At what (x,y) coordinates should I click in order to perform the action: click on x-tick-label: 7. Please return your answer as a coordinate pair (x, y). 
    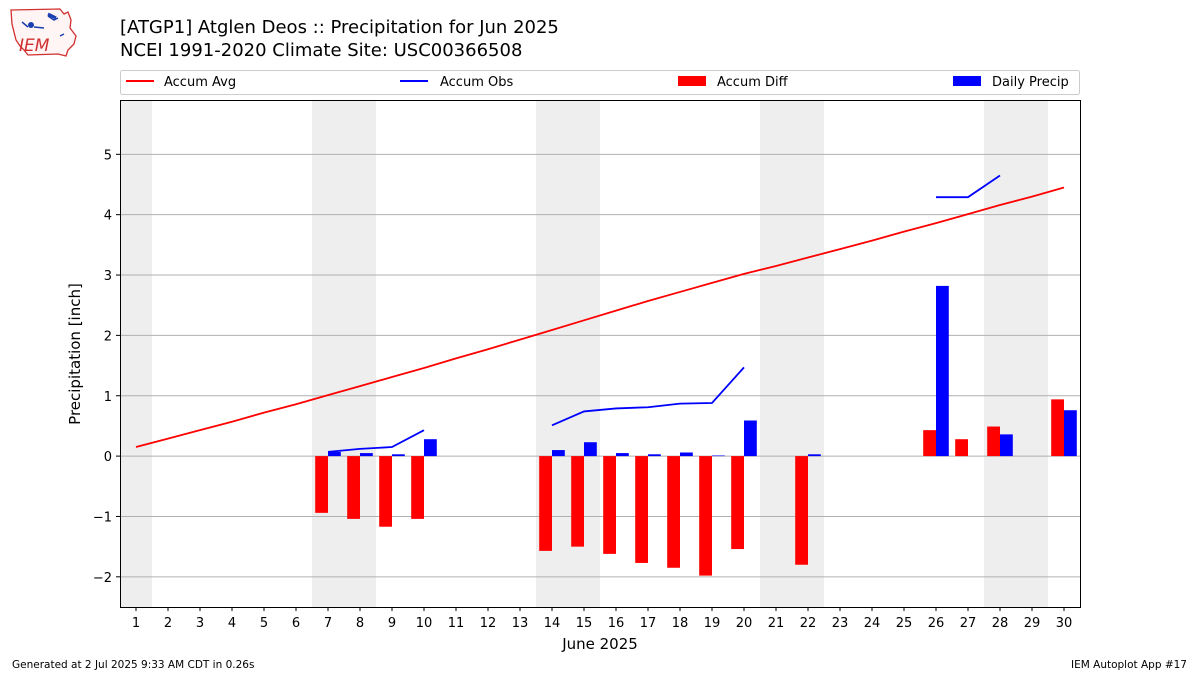
    Looking at the image, I should click on (328, 623).